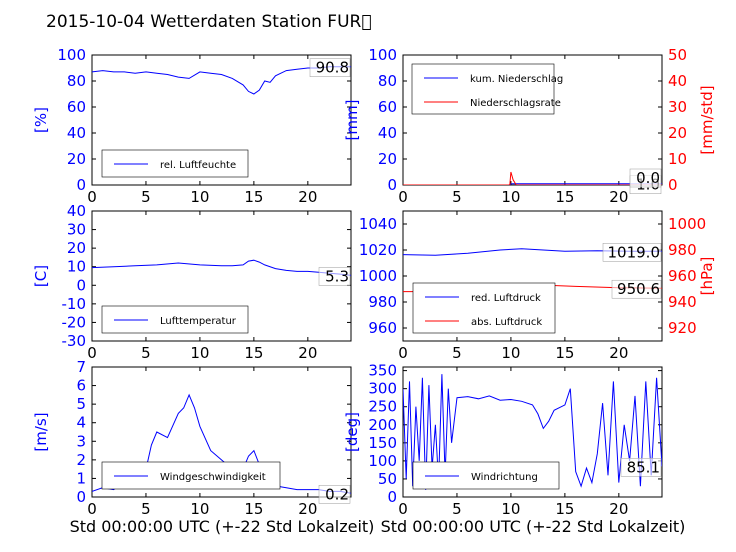 The image size is (736, 552). What do you see at coordinates (382, 302) in the screenshot?
I see `y-tick-label: 980` at bounding box center [382, 302].